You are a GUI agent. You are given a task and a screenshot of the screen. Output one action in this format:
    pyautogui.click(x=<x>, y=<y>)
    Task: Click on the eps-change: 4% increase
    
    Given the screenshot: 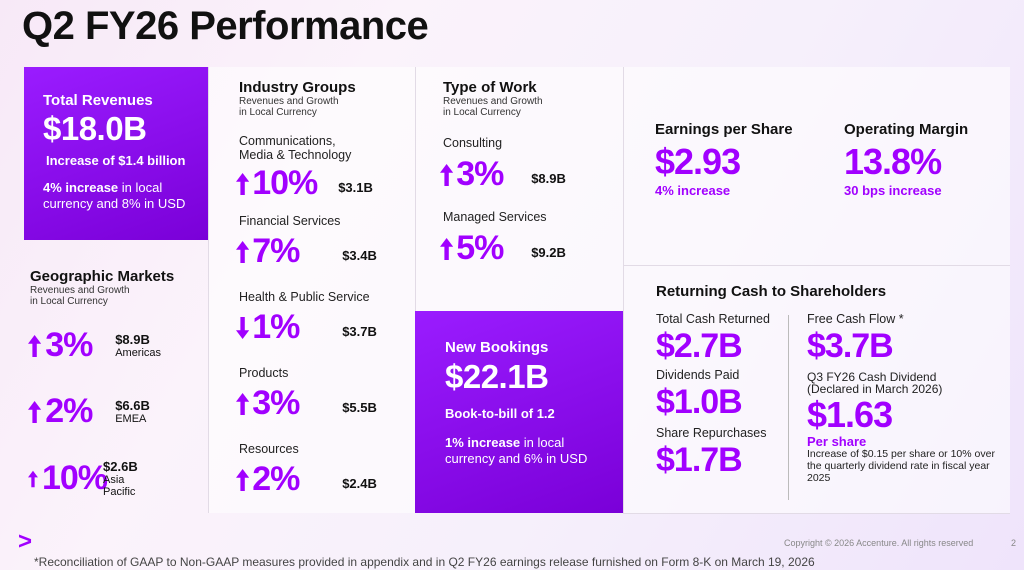 What is the action you would take?
    pyautogui.click(x=693, y=190)
    